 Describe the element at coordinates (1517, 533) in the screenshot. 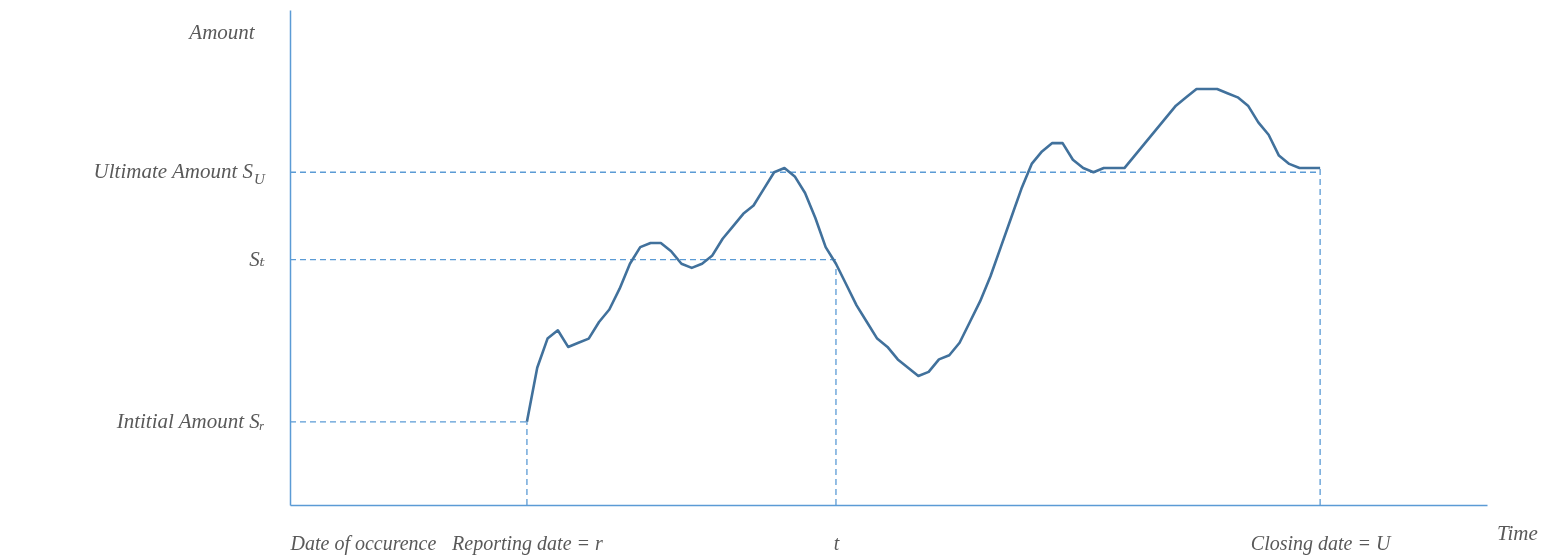

I see `text: Time` at that location.